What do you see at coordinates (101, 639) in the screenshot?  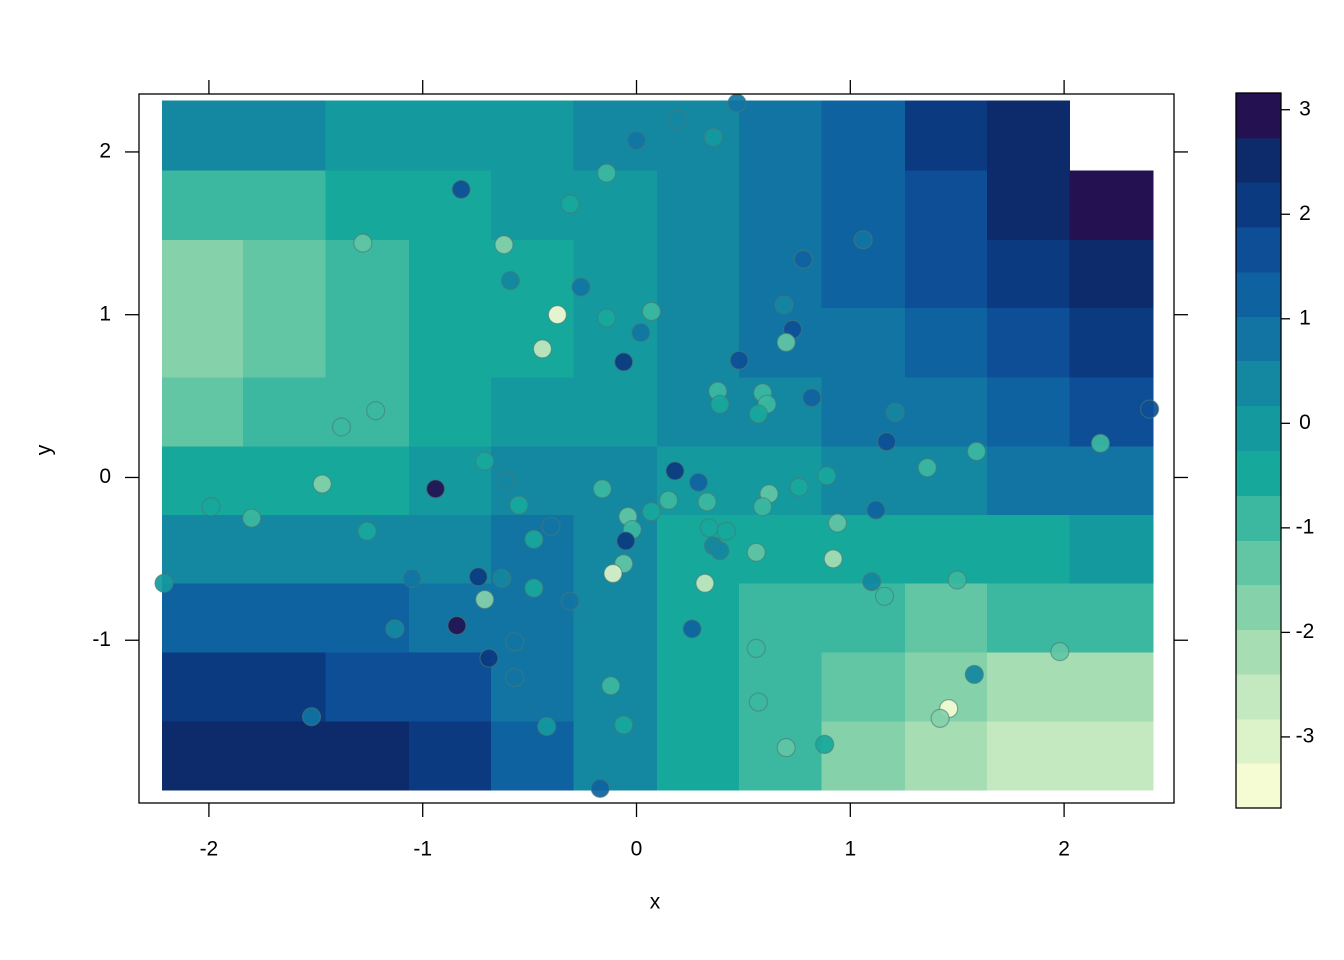 I see `y-tick-label: -1` at bounding box center [101, 639].